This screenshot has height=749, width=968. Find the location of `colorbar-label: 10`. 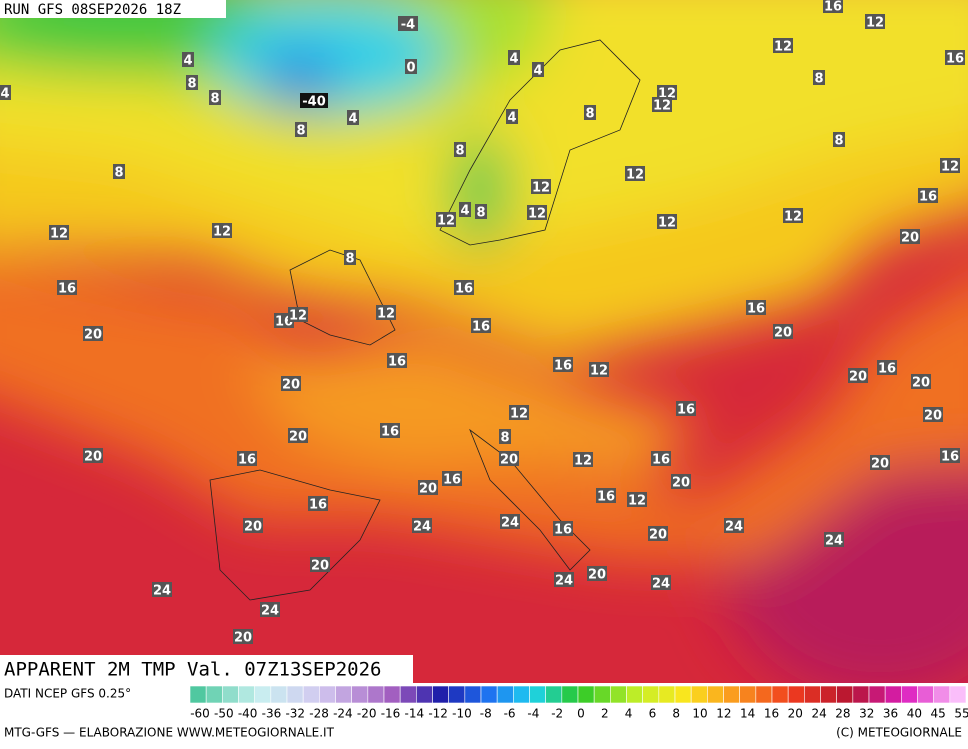

colorbar-label: 10 is located at coordinates (699, 714).